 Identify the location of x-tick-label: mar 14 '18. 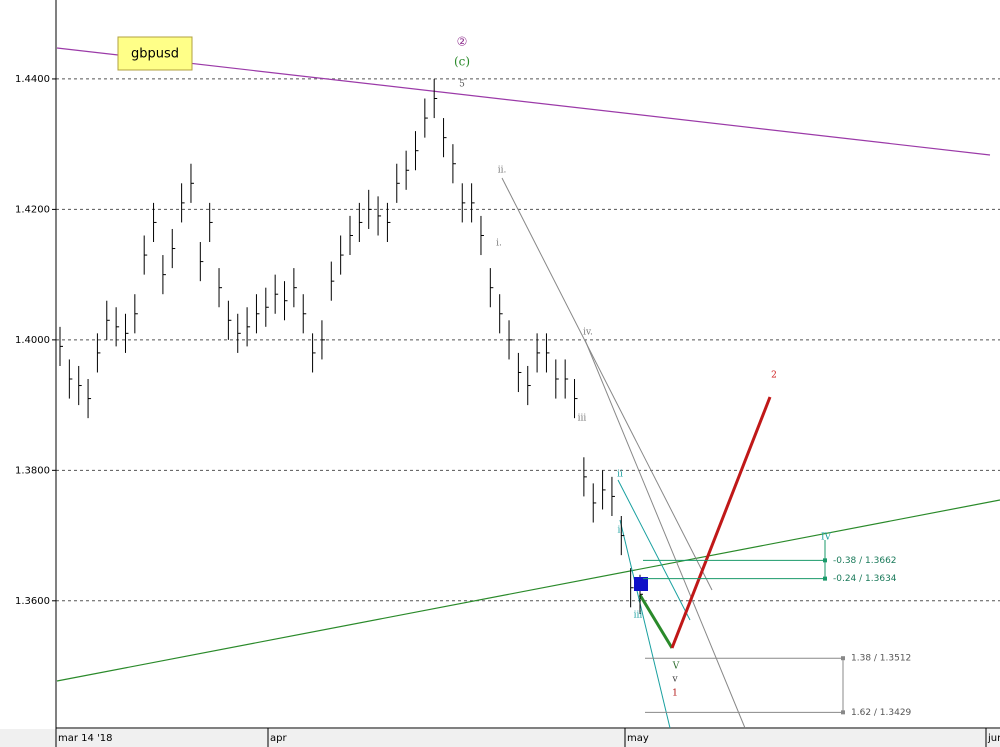
(85, 738).